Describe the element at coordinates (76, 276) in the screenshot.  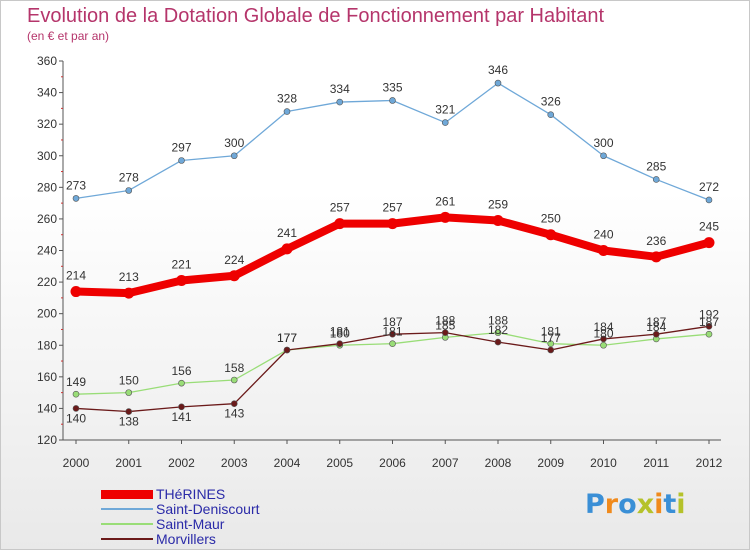
I see `data-label: 214` at that location.